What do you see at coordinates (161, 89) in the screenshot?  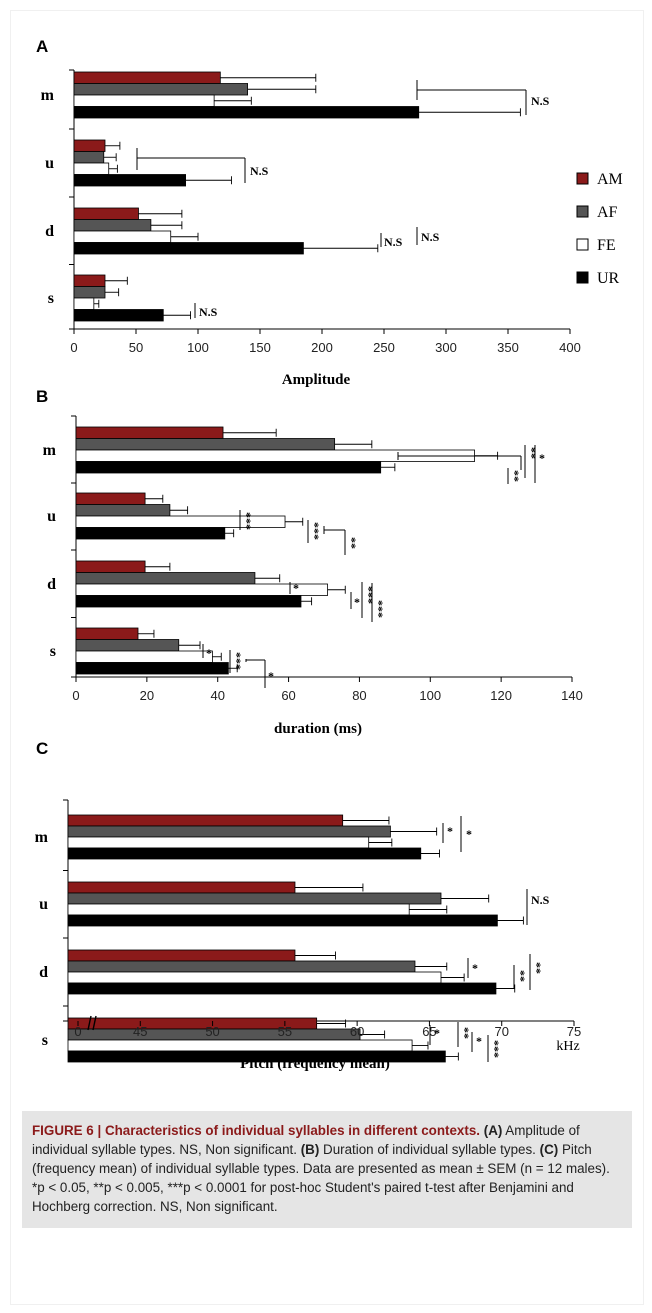 I see `bar-AF-m` at bounding box center [161, 89].